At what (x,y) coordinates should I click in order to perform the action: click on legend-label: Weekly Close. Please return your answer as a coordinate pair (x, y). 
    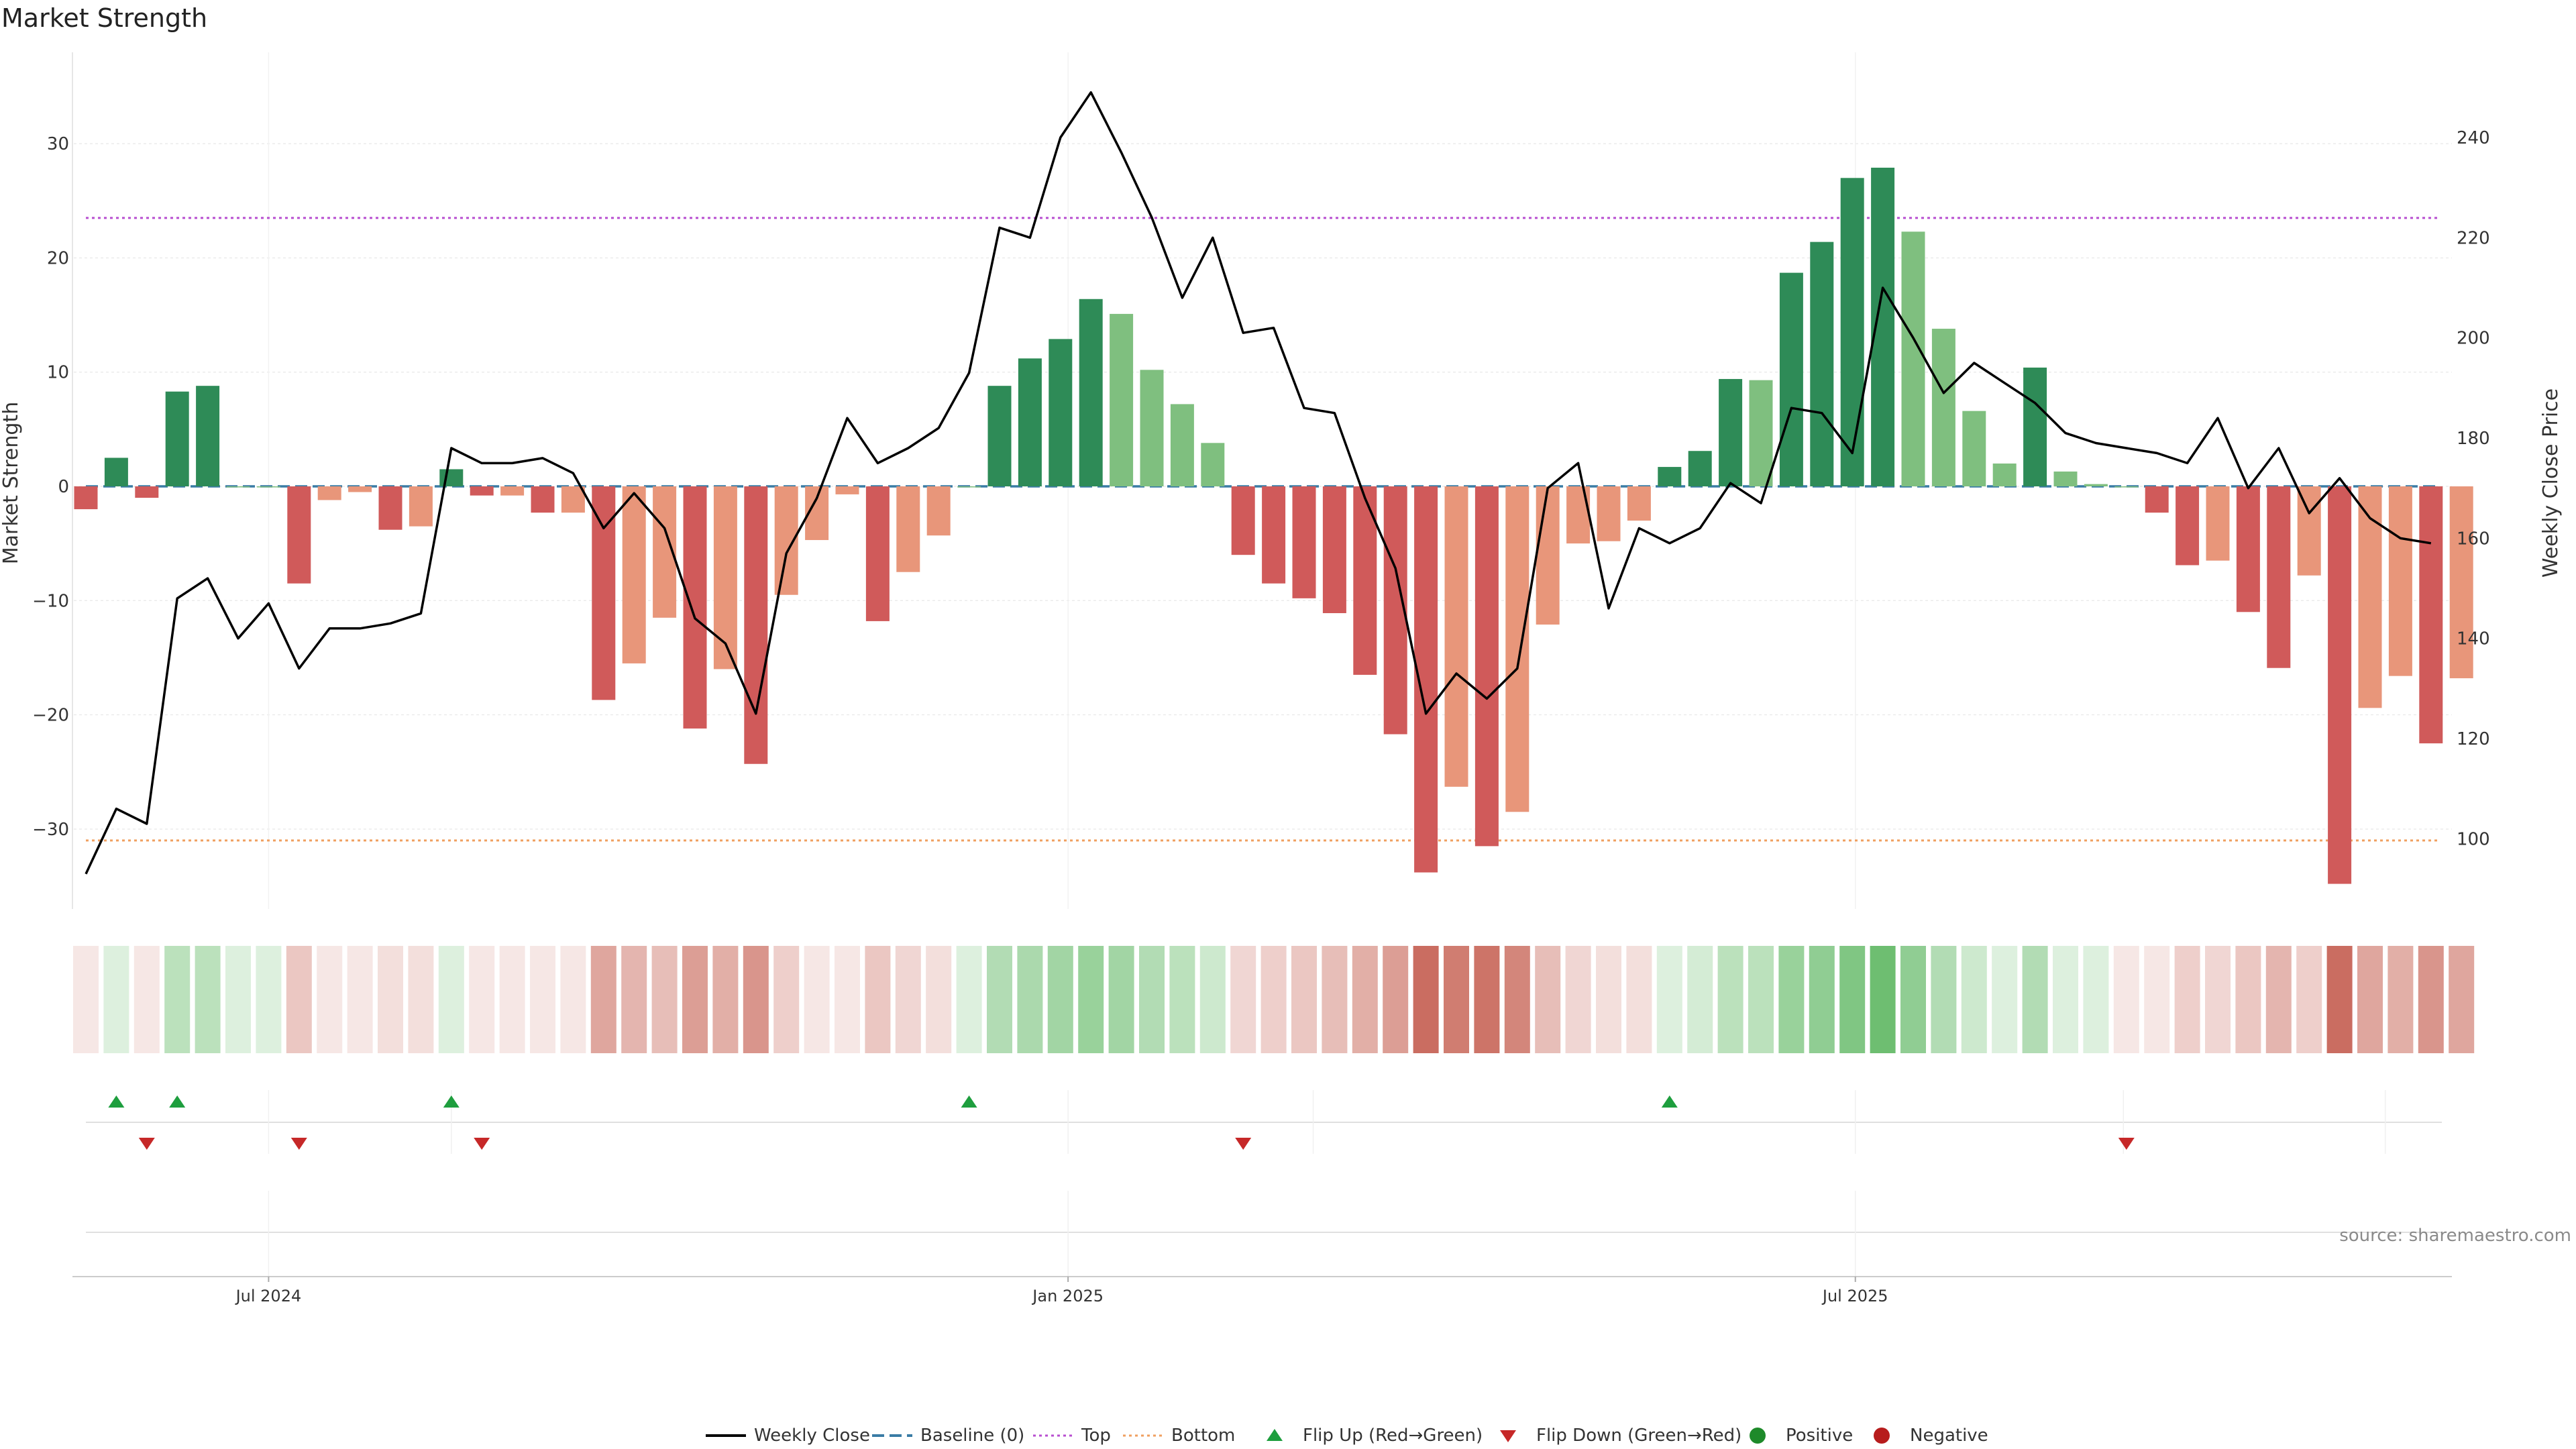
    Looking at the image, I should click on (812, 1436).